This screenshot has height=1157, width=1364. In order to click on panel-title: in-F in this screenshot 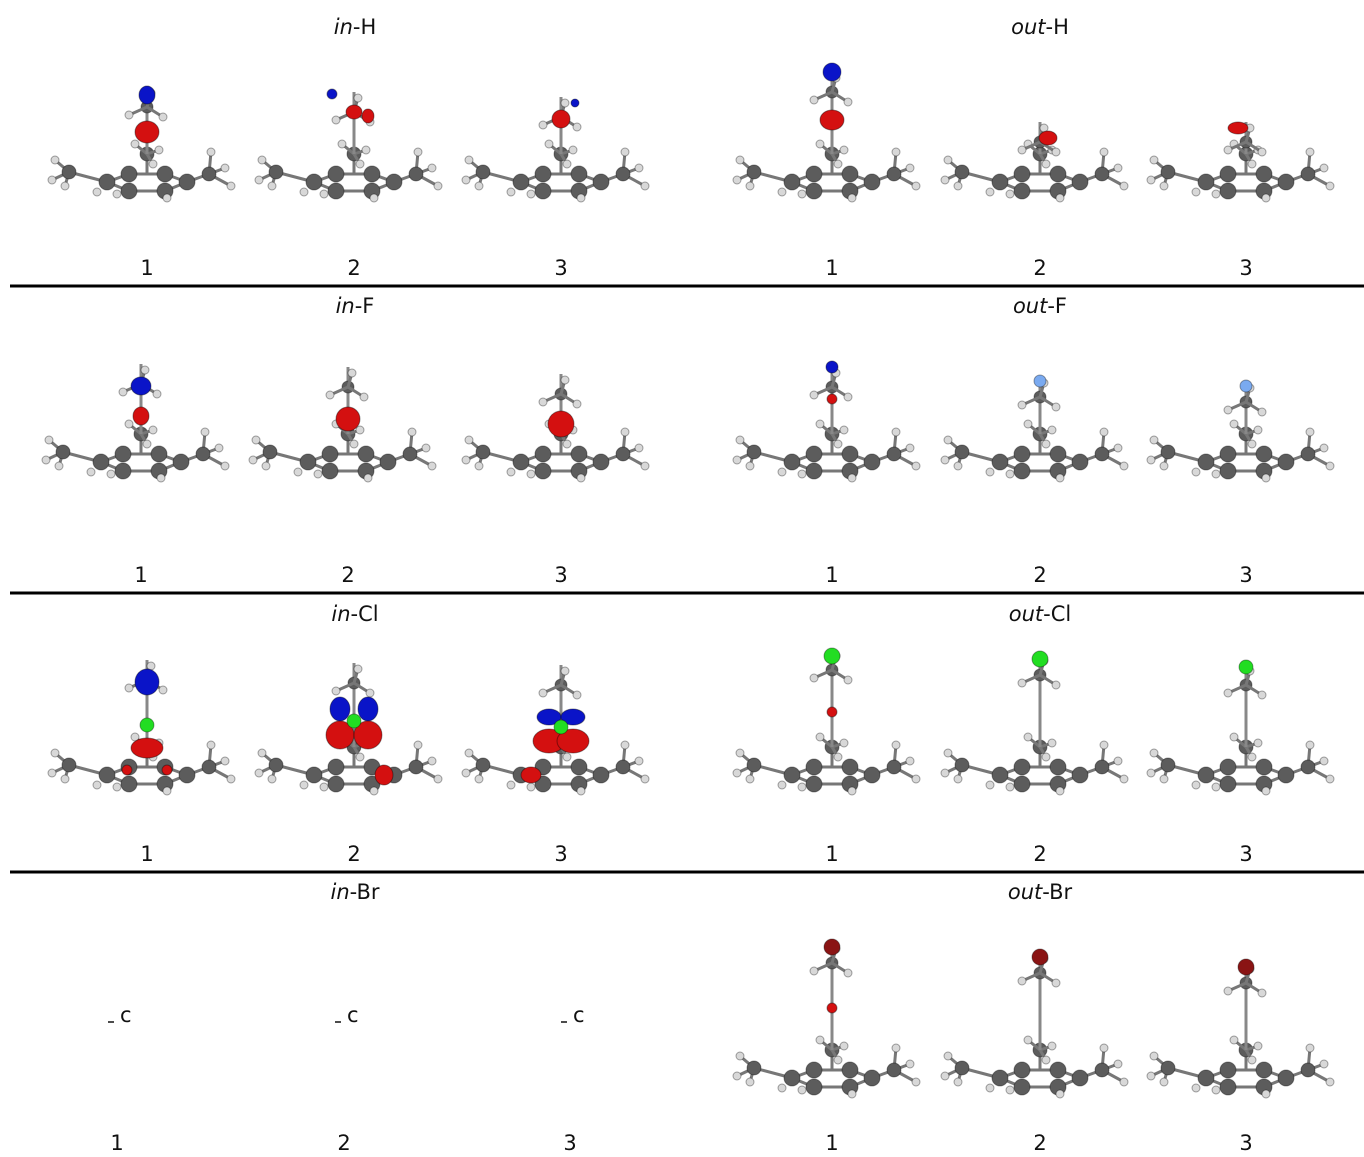, I will do `click(355, 306)`.